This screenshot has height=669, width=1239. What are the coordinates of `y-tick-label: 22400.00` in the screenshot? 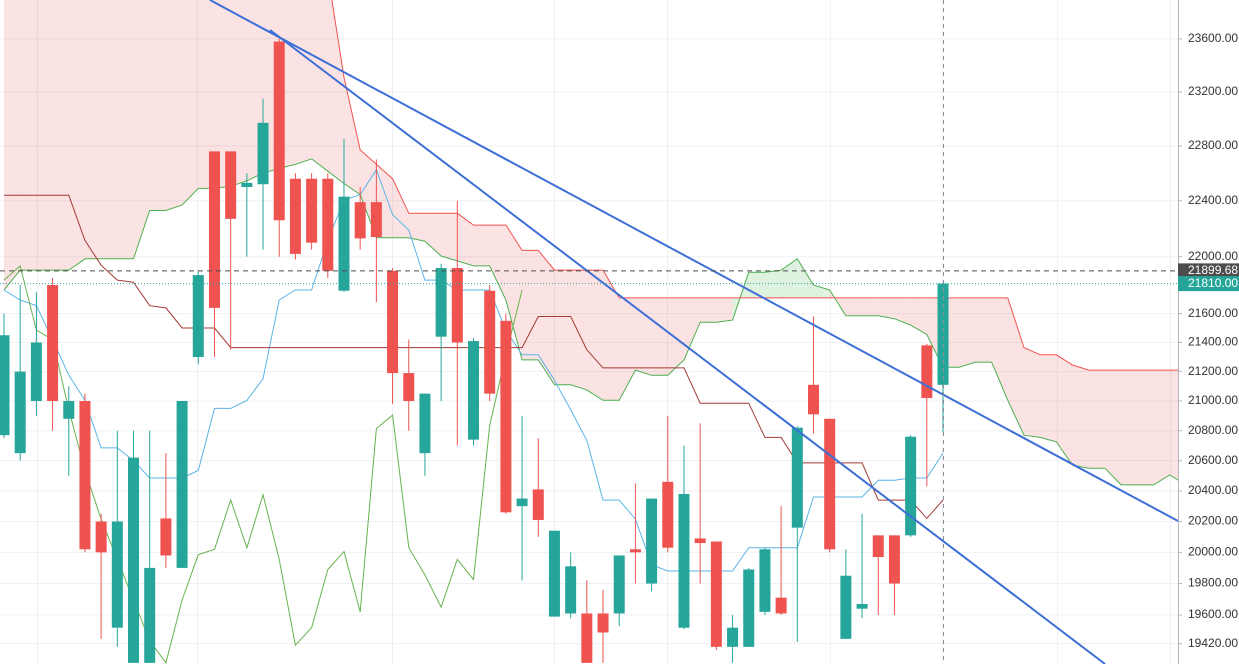 It's located at (1213, 200).